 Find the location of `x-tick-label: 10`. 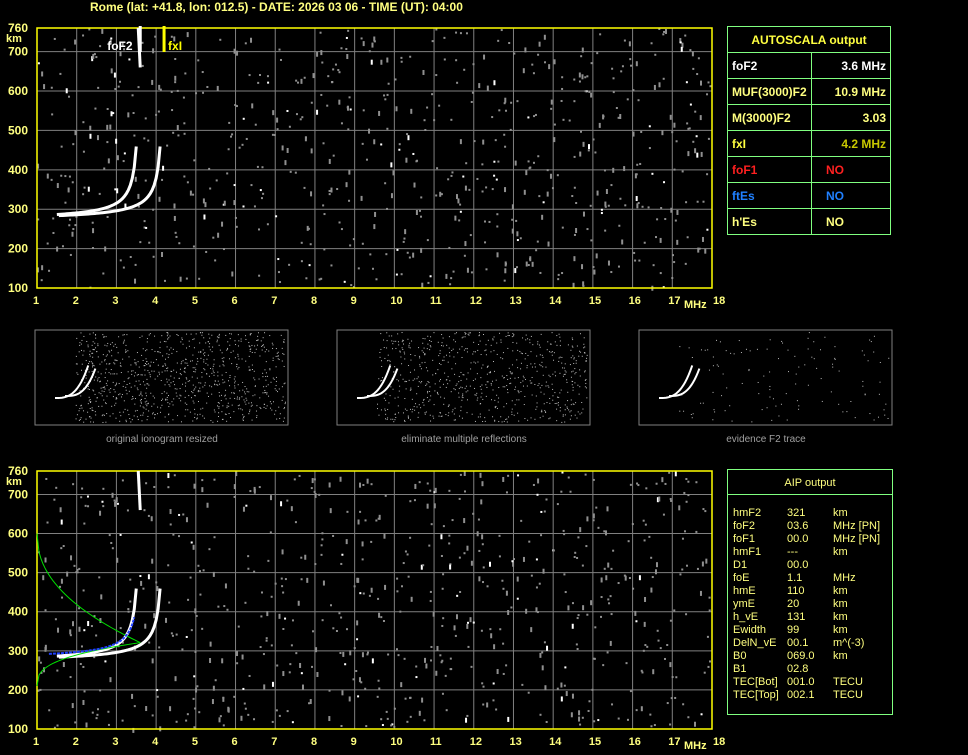

x-tick-label: 10 is located at coordinates (396, 301).